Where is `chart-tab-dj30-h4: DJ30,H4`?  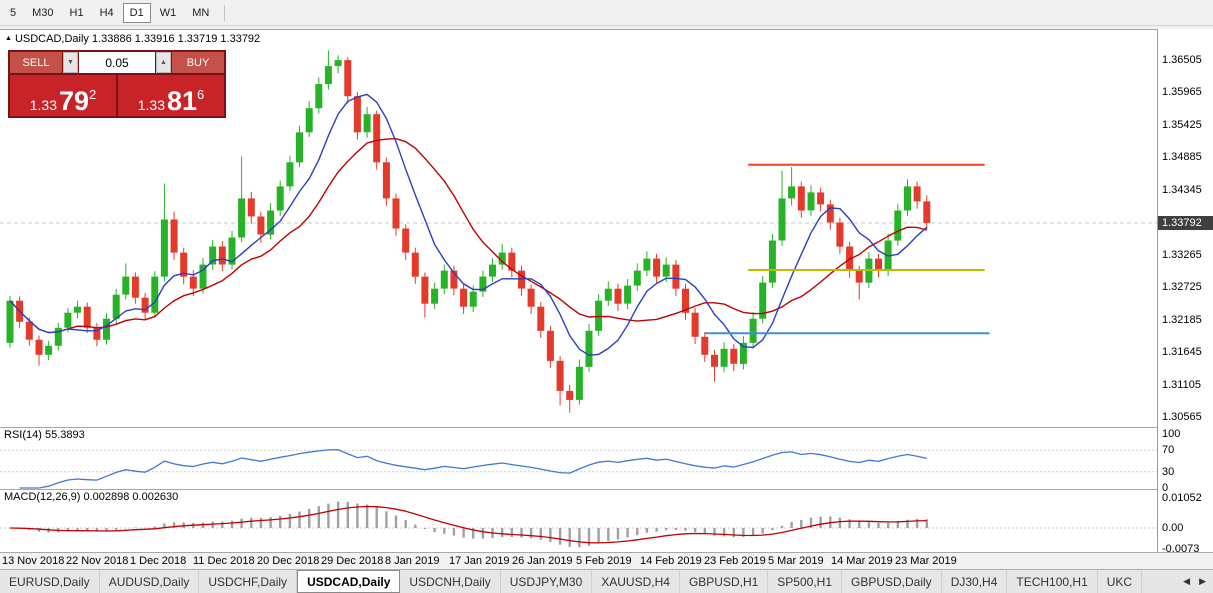
chart-tab-dj30-h4: DJ30,H4 is located at coordinates (975, 581).